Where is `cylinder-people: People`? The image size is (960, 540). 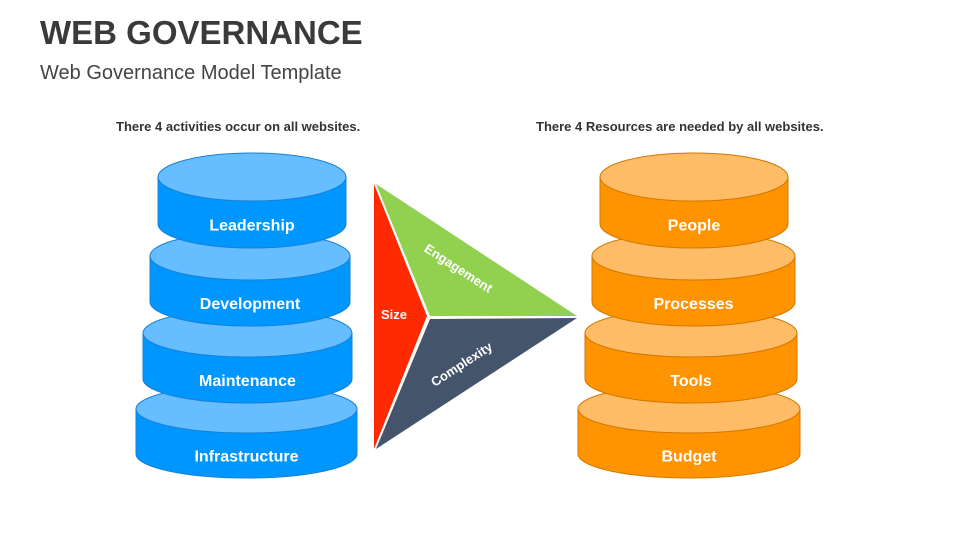
cylinder-people: People is located at coordinates (694, 200).